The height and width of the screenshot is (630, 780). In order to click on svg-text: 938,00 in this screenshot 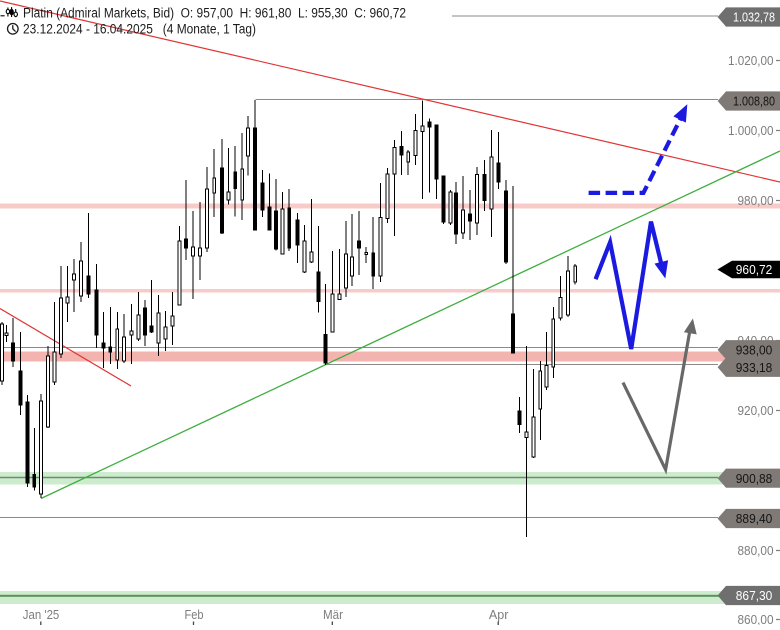, I will do `click(754, 349)`.